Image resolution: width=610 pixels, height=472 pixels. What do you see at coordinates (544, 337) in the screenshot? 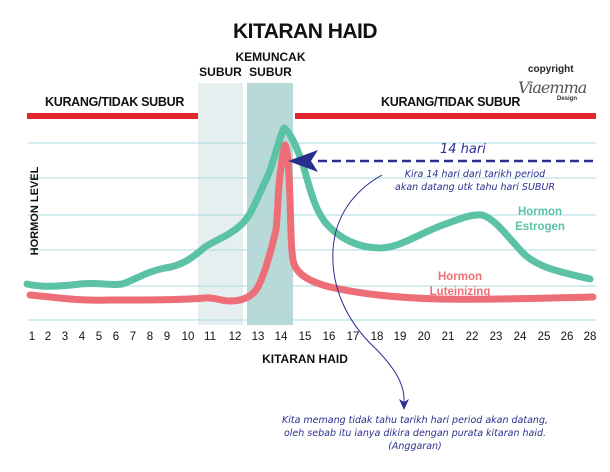
I see `x-tick: 25` at bounding box center [544, 337].